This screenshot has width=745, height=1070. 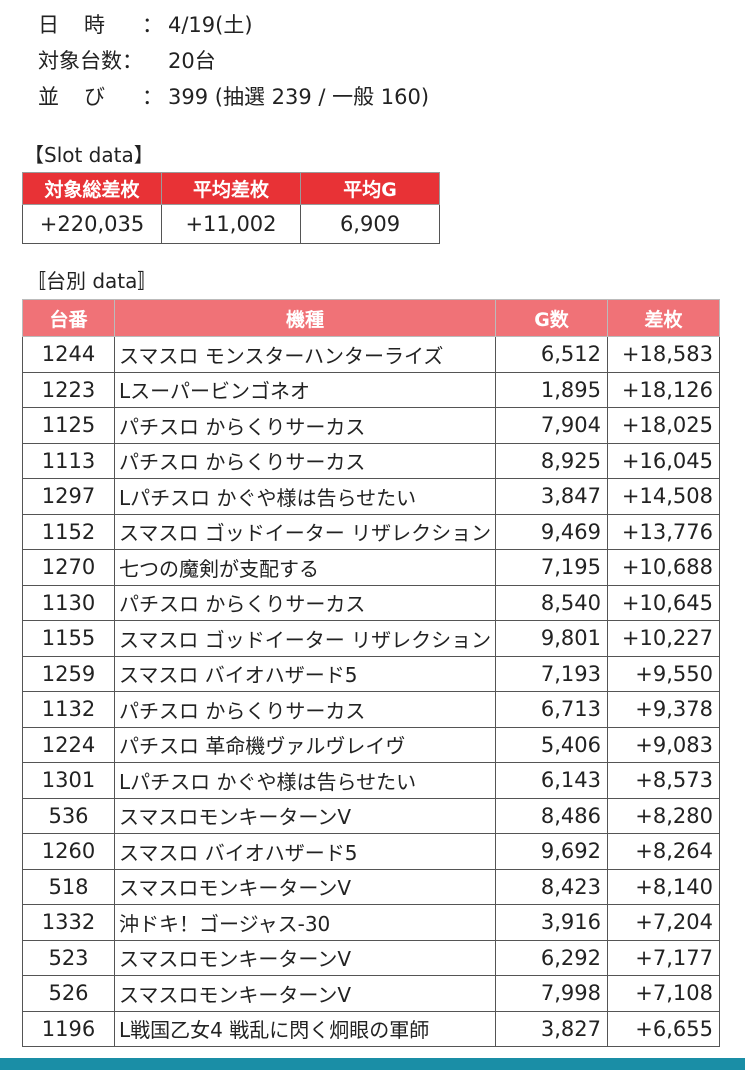 I want to click on diff-cell: +7,204, so click(x=664, y=923).